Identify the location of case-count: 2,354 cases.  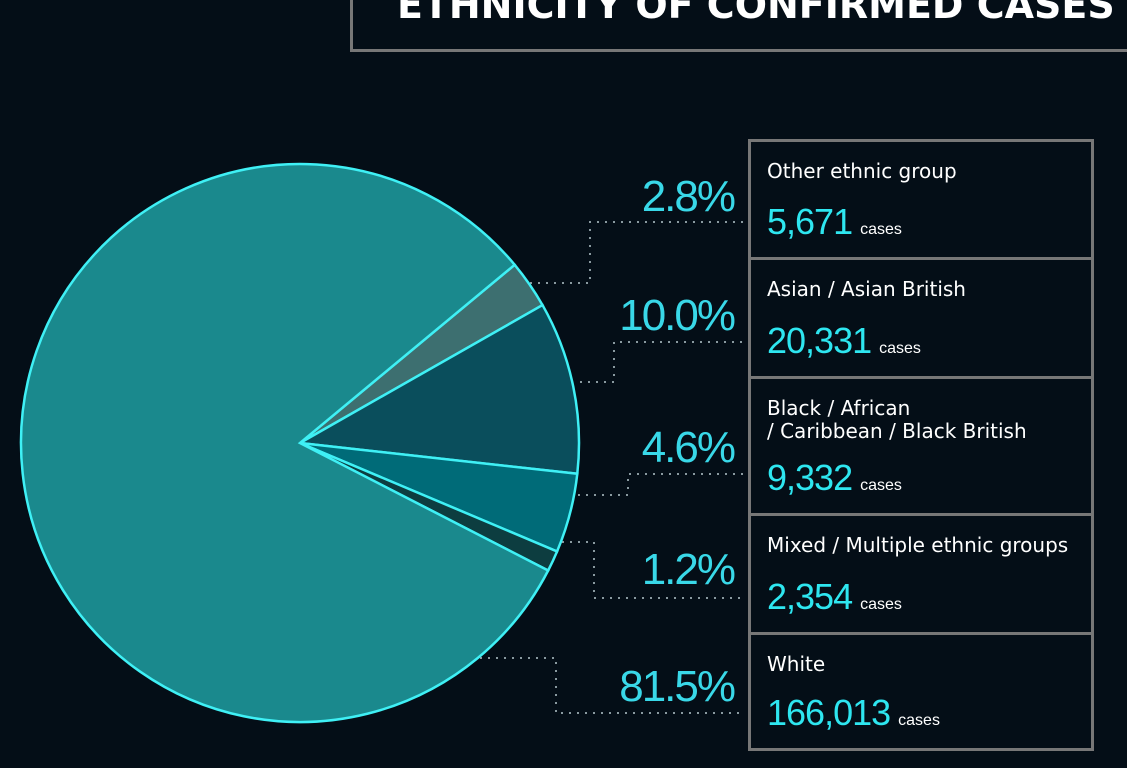
(834, 597).